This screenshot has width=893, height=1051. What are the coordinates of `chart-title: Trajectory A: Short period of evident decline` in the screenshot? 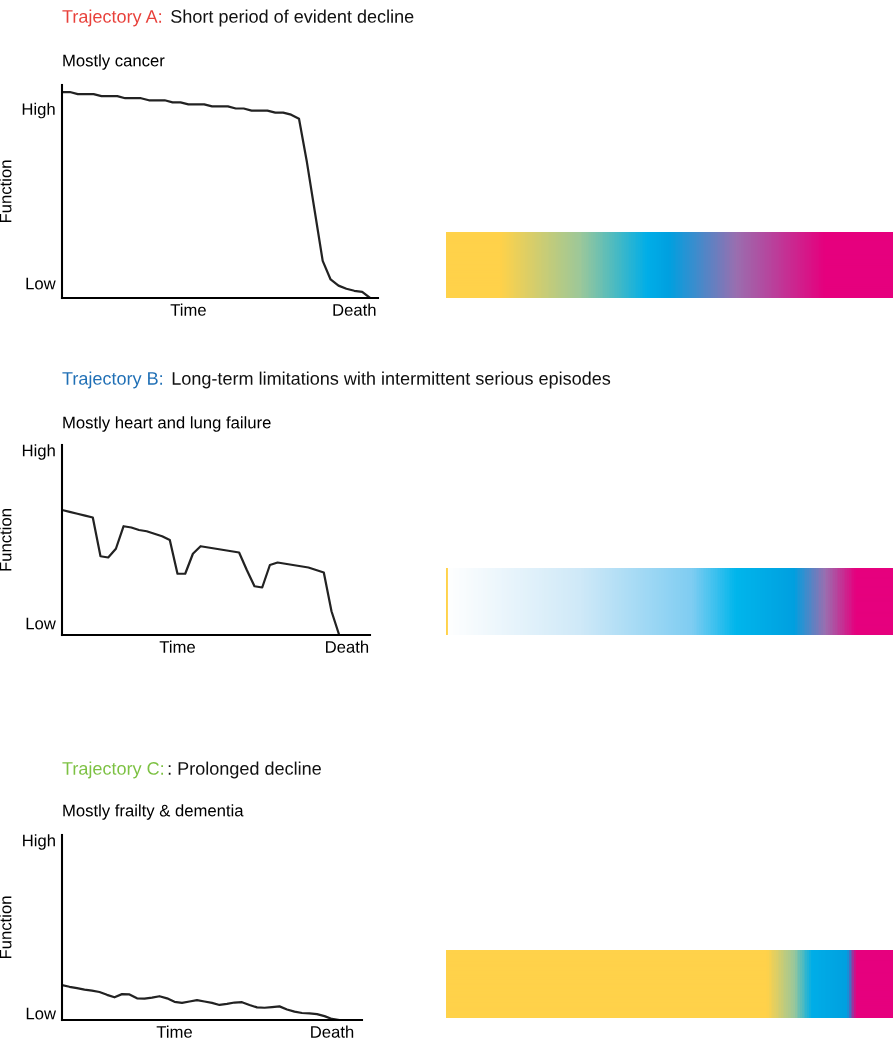 It's located at (238, 18).